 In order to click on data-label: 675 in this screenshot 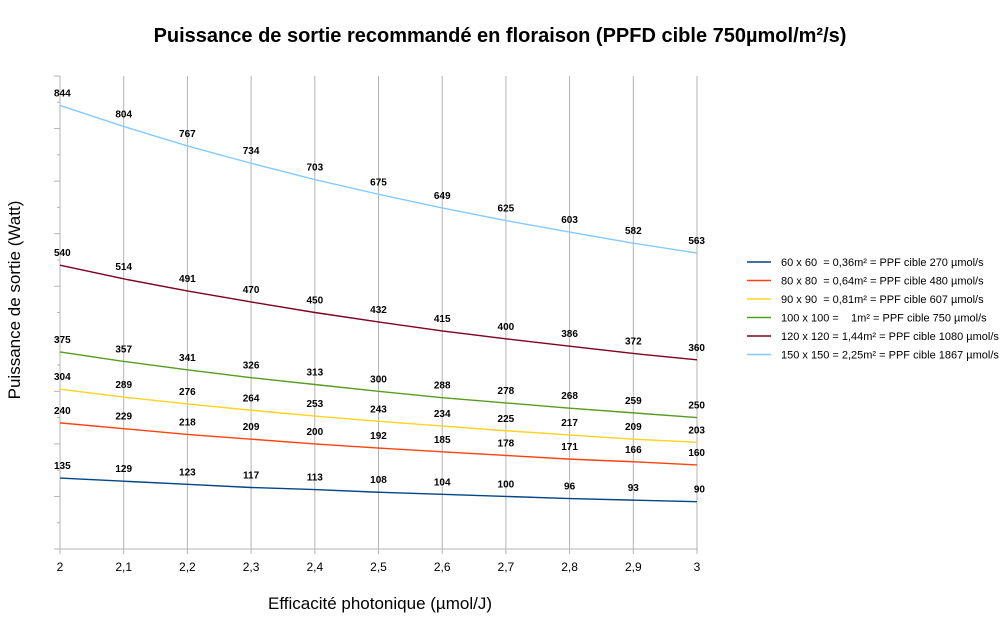, I will do `click(378, 182)`.